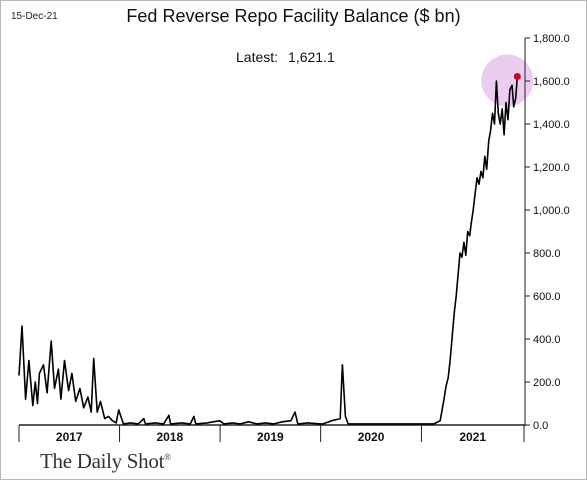 The height and width of the screenshot is (480, 587). I want to click on y-tick-label: 1,200.0, so click(551, 168).